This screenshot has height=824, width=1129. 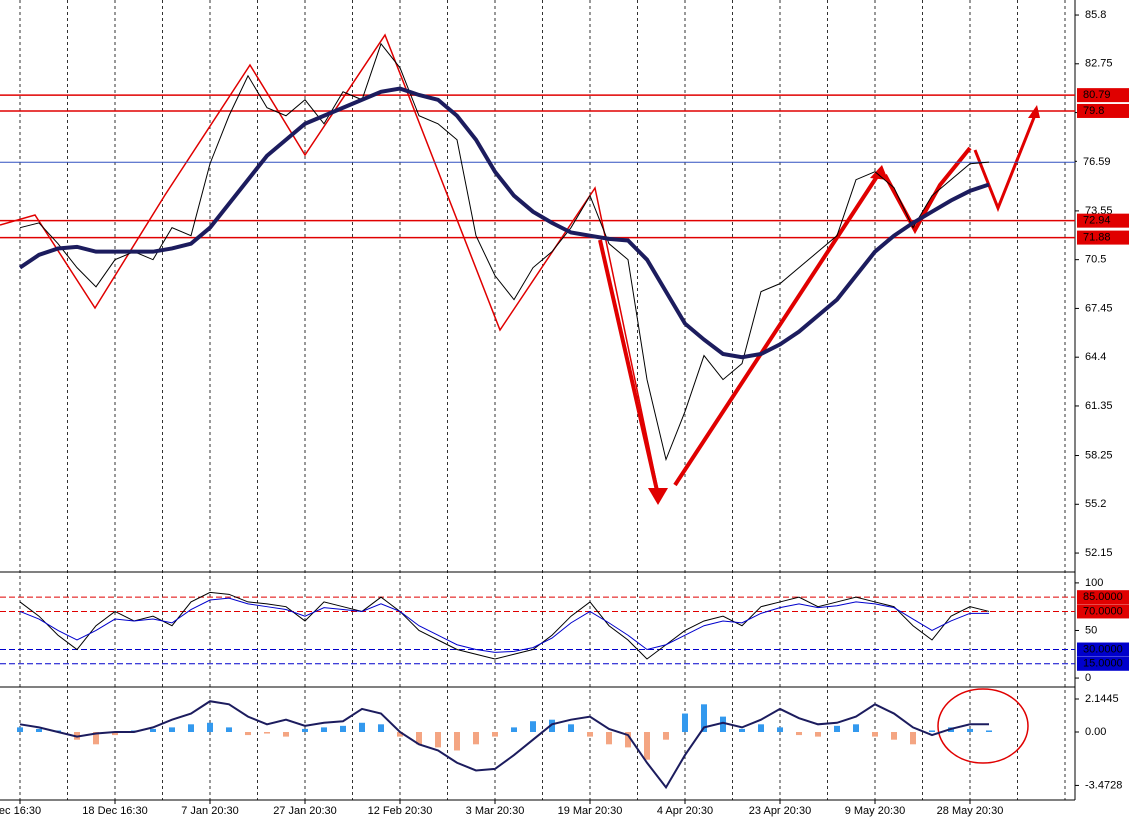 I want to click on y-tick-label: 2.1445, so click(x=1102, y=699).